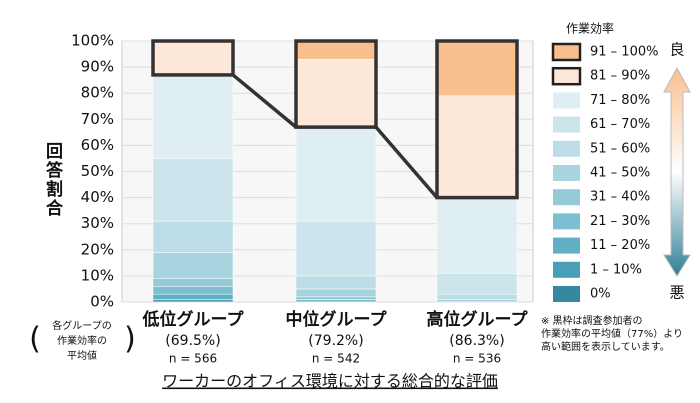 This screenshot has height=403, width=700. What do you see at coordinates (336, 359) in the screenshot?
I see `sample-size: n = 542` at bounding box center [336, 359].